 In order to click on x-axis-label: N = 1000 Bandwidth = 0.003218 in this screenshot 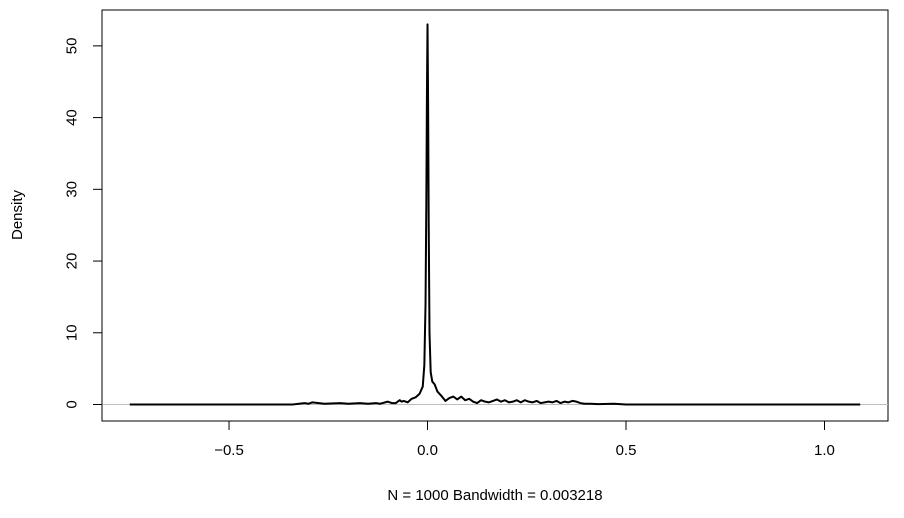, I will do `click(494, 495)`.